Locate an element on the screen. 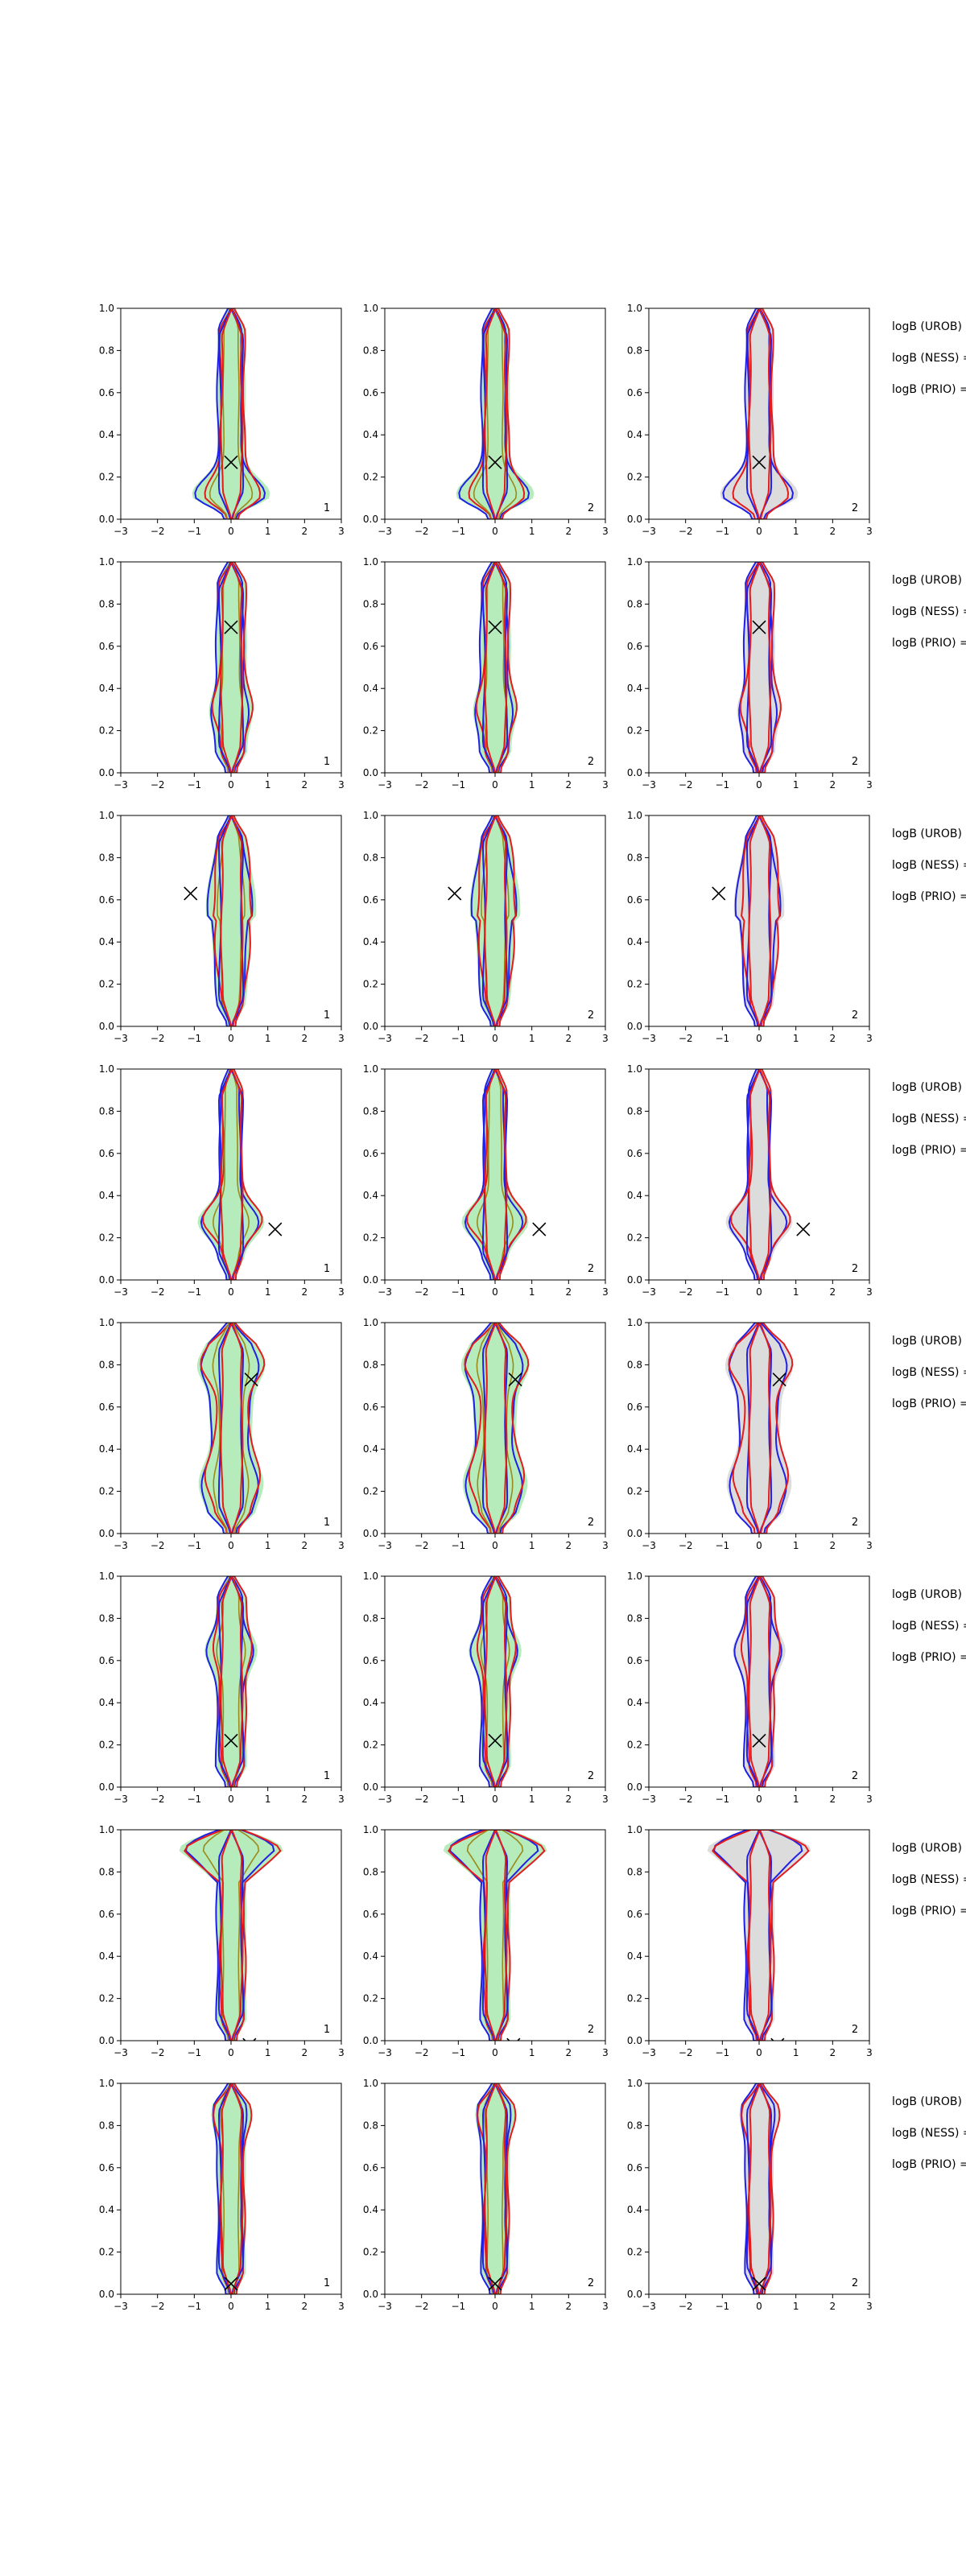  panel-r2-c2: −3 −2 −1 0 1 2 30.00.20.40.60.81.02 is located at coordinates (486, 673).